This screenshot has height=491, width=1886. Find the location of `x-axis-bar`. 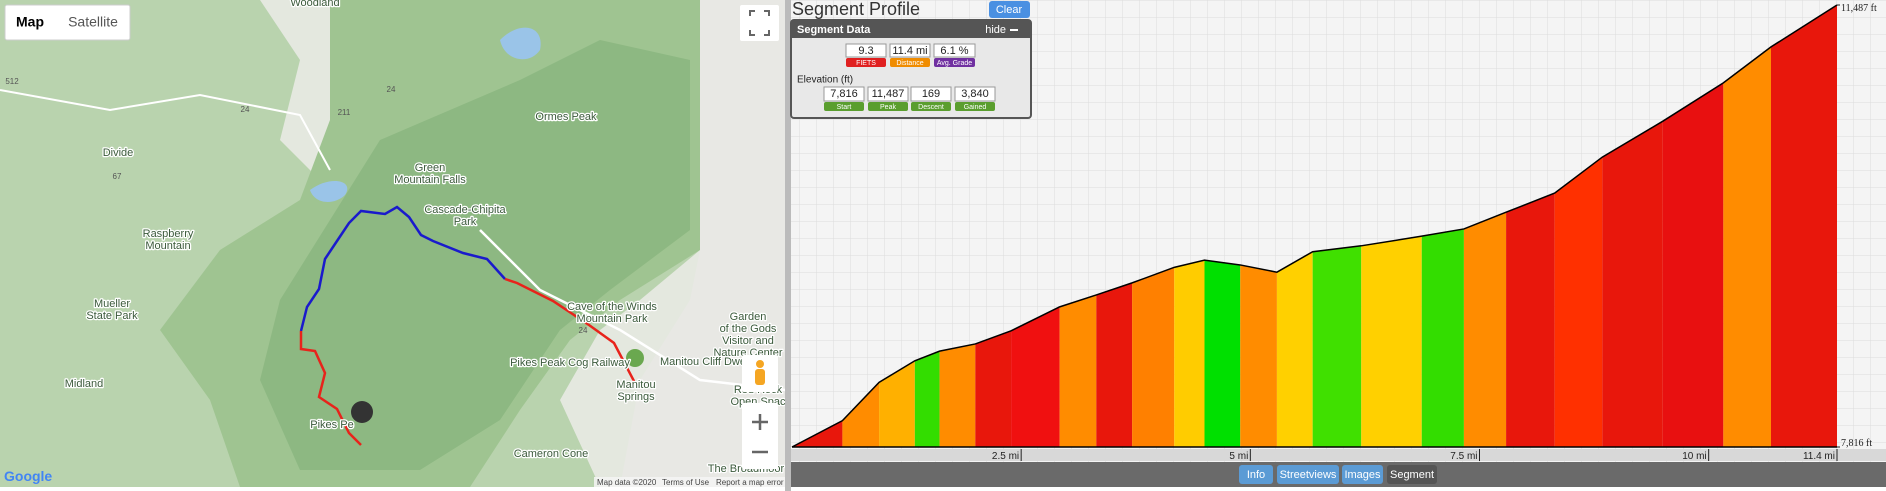

x-axis-bar is located at coordinates (1338, 455).